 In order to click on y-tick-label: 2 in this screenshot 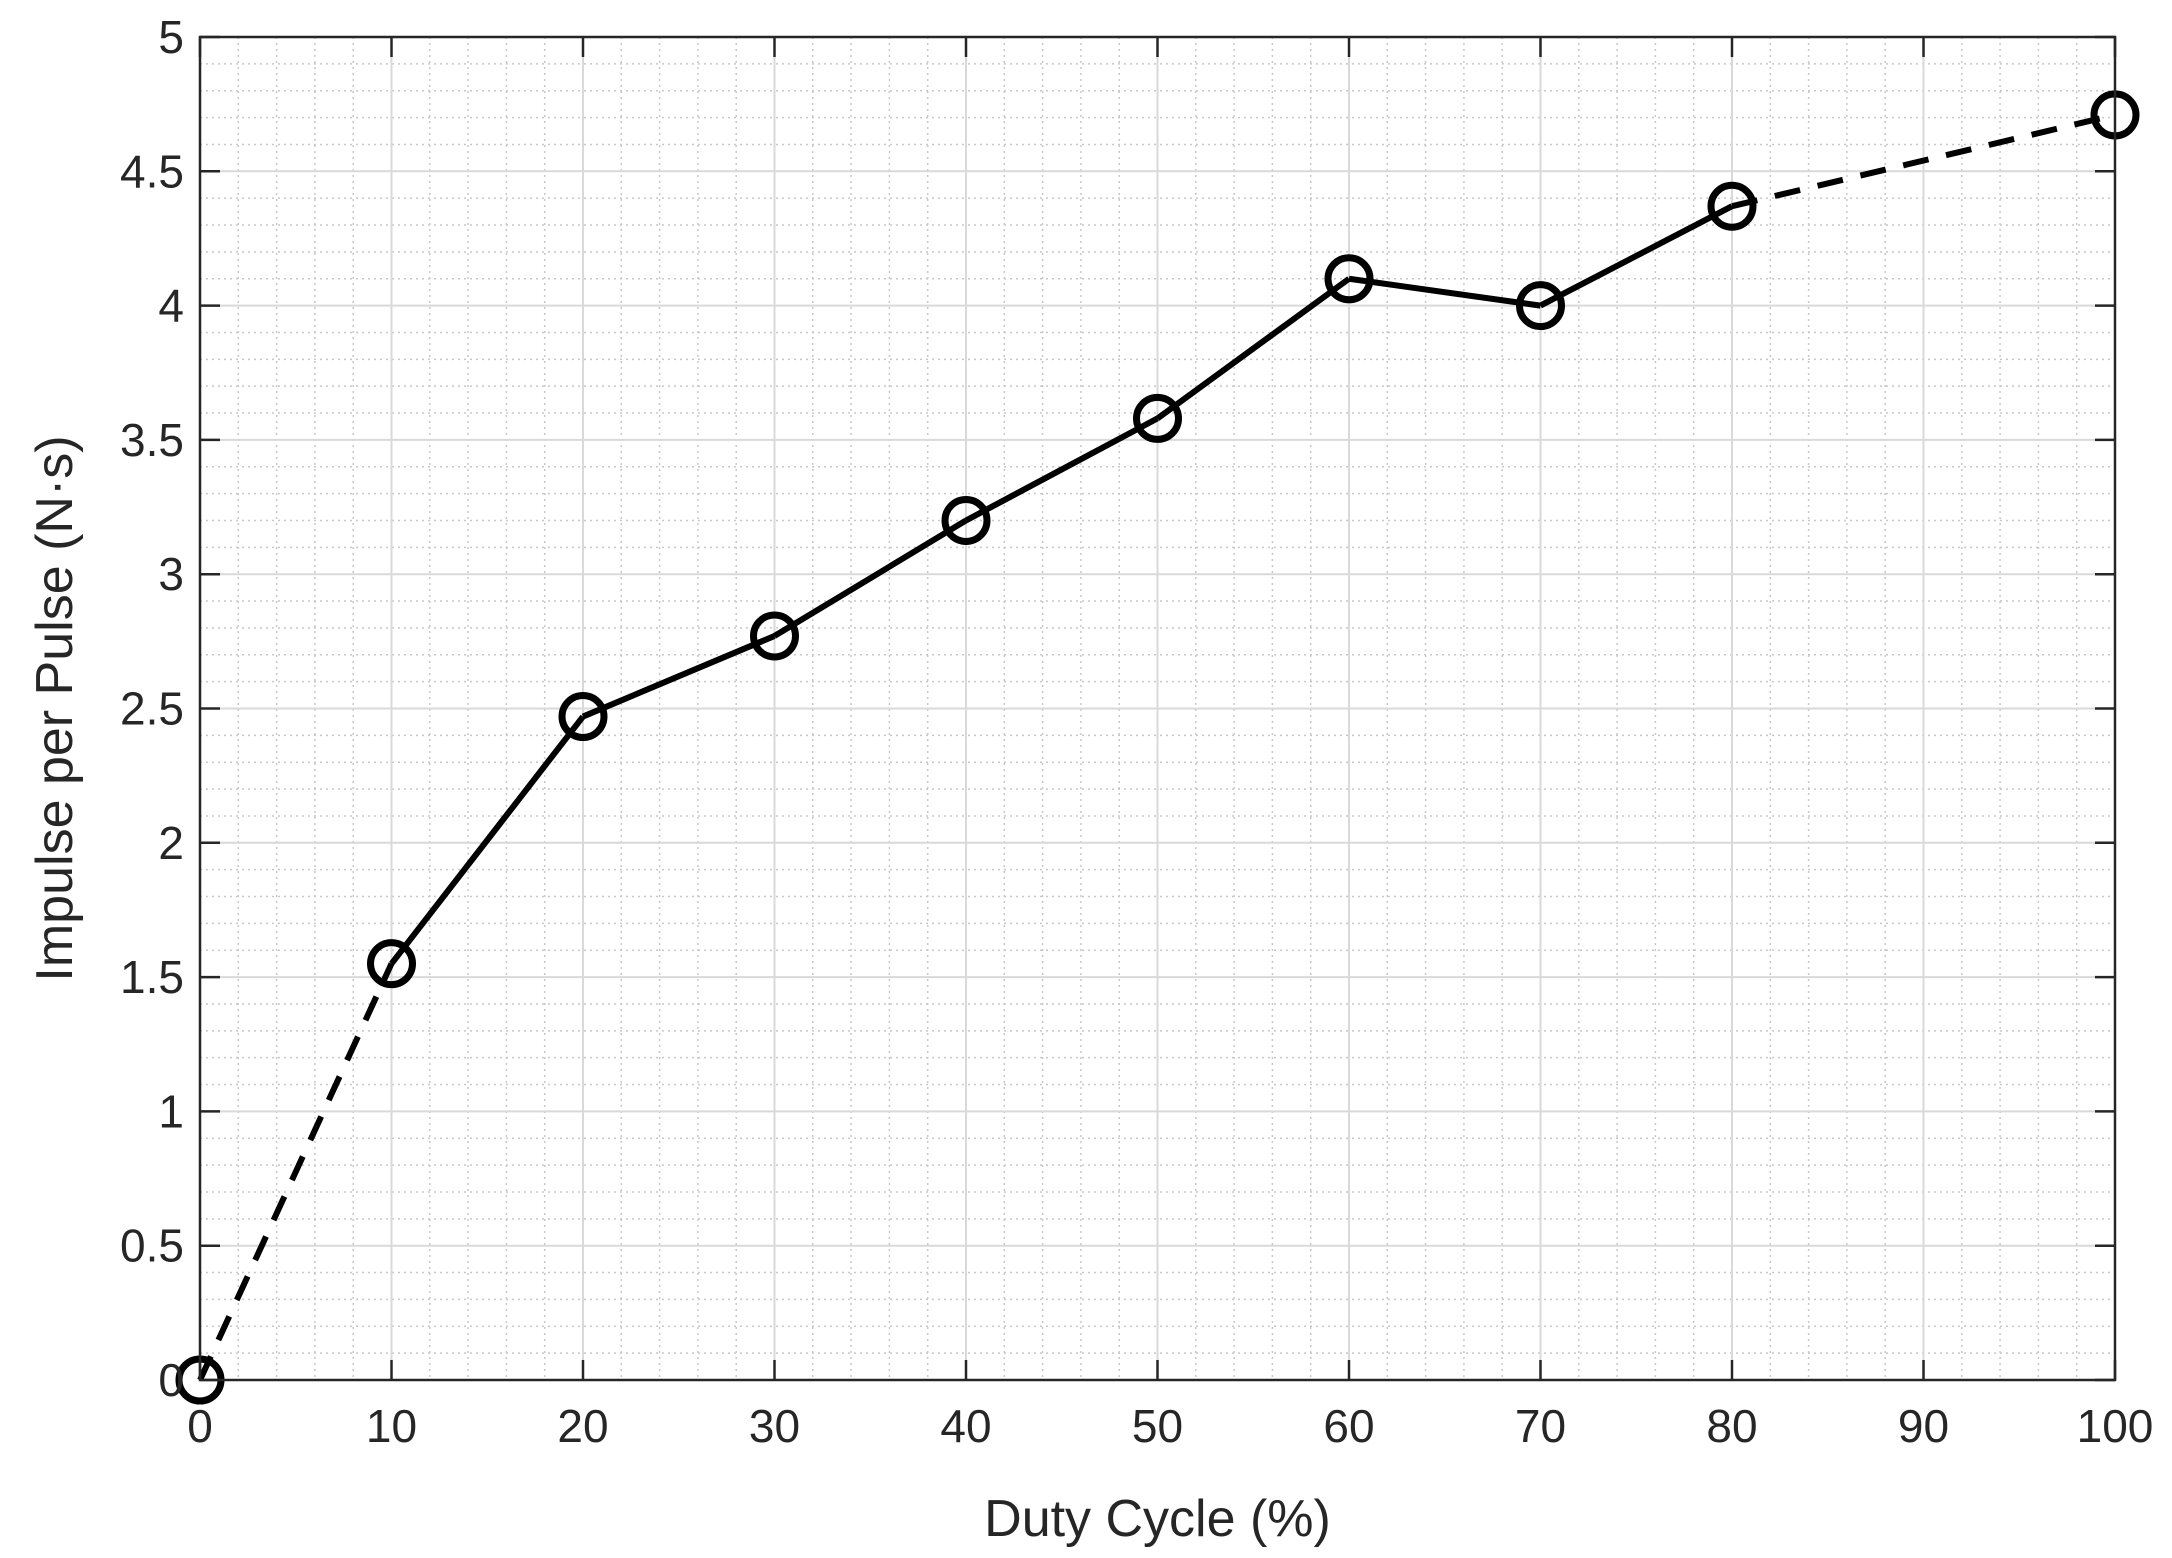, I will do `click(171, 843)`.